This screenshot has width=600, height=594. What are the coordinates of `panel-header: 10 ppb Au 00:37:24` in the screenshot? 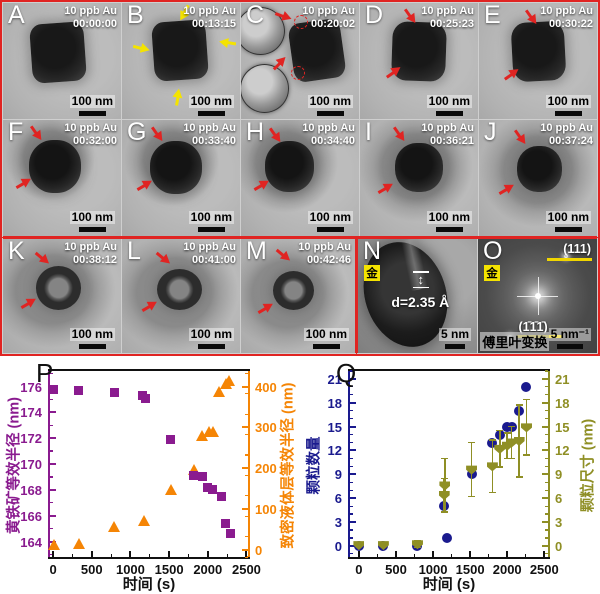 It's located at (566, 135).